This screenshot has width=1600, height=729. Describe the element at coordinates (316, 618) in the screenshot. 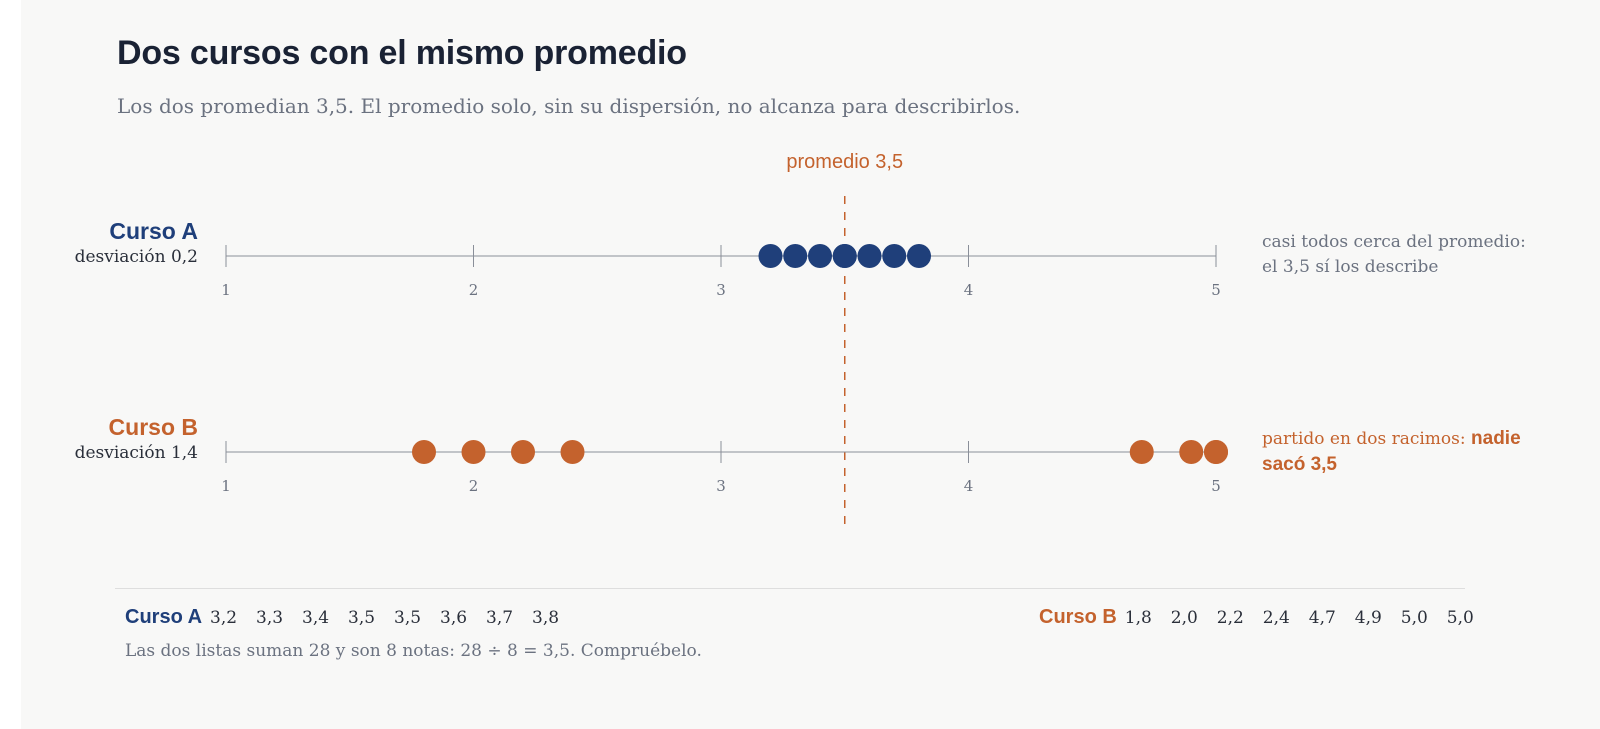

I see `grade-value: 3,4` at that location.